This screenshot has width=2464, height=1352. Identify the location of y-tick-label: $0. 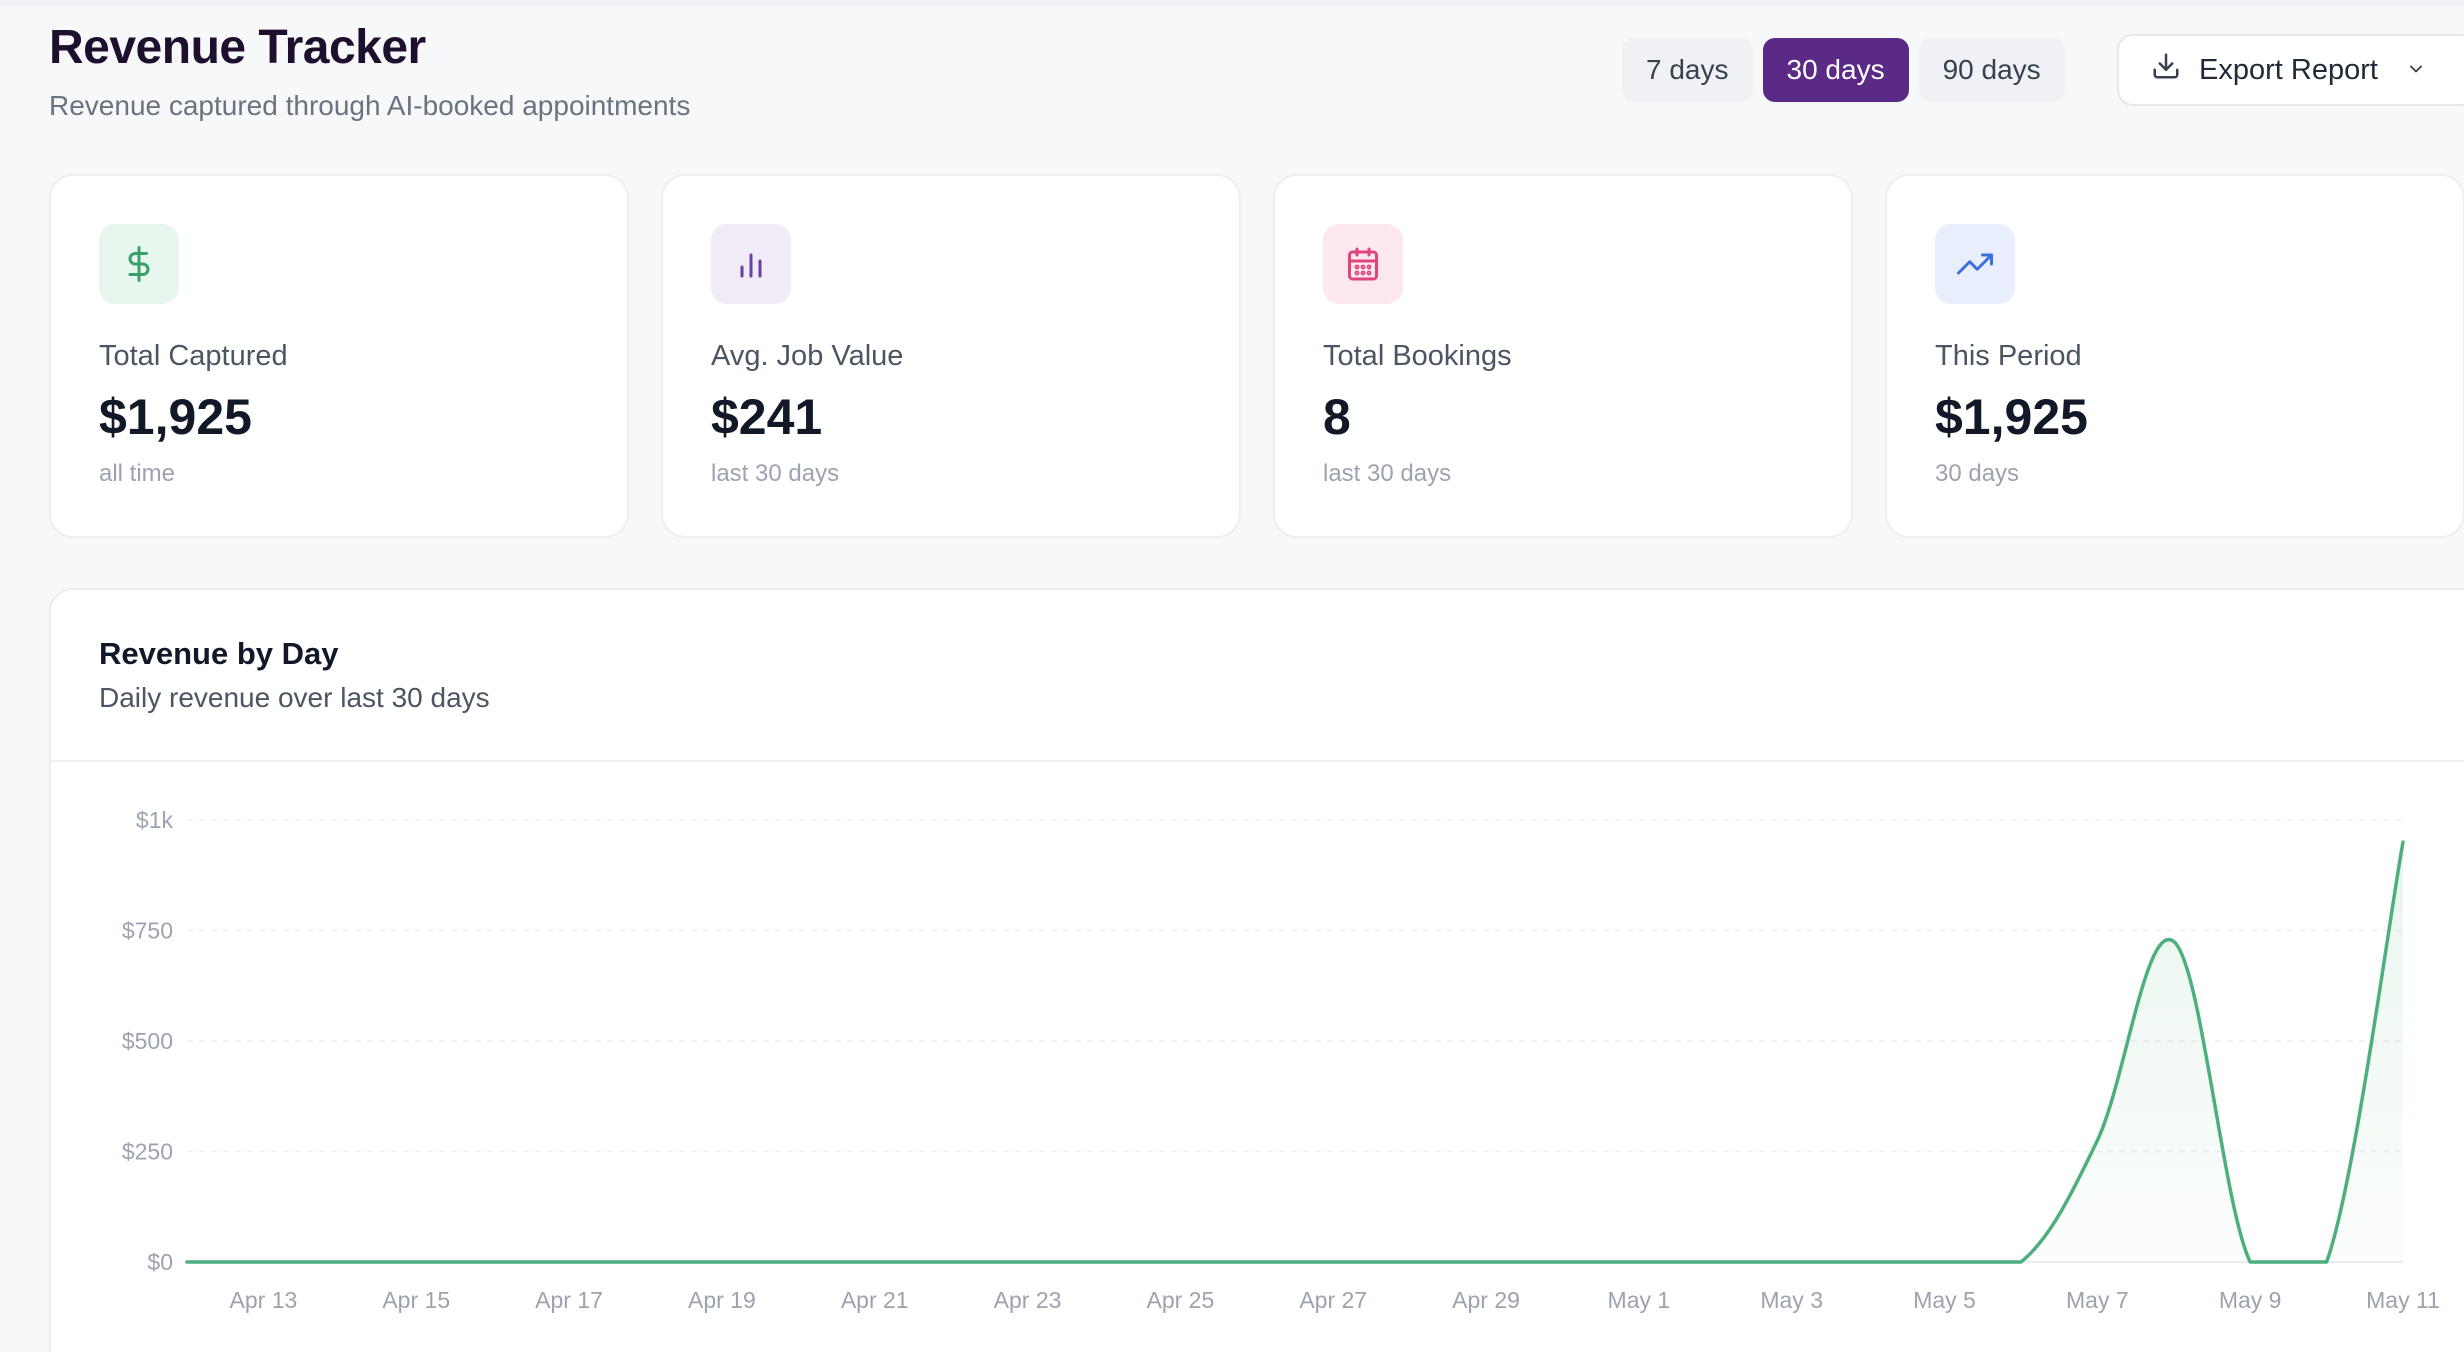
(160, 1262).